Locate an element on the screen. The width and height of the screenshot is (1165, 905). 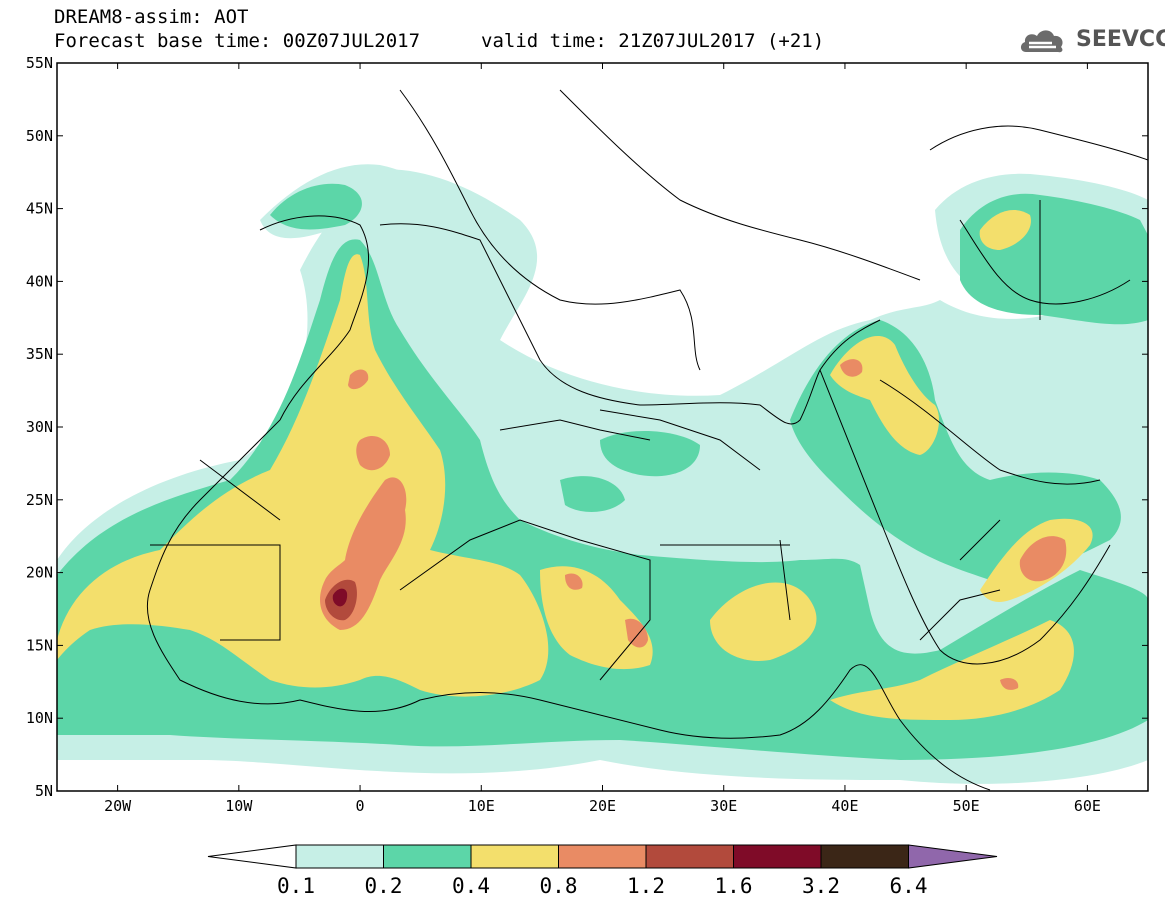
colorbar-label: 0.2 is located at coordinates (384, 886).